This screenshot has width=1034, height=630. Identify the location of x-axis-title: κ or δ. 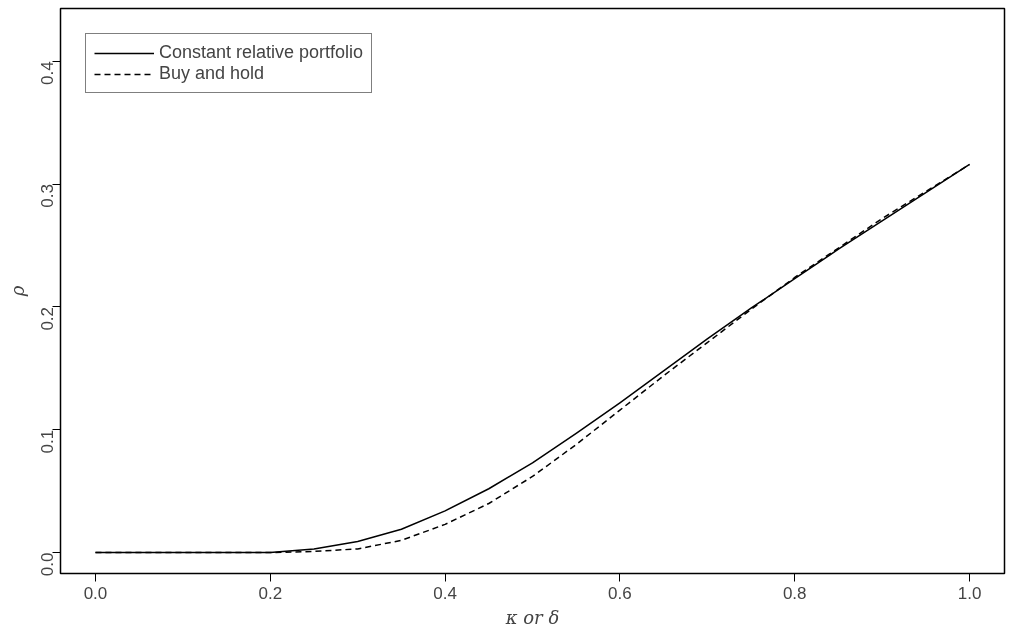
(532, 617).